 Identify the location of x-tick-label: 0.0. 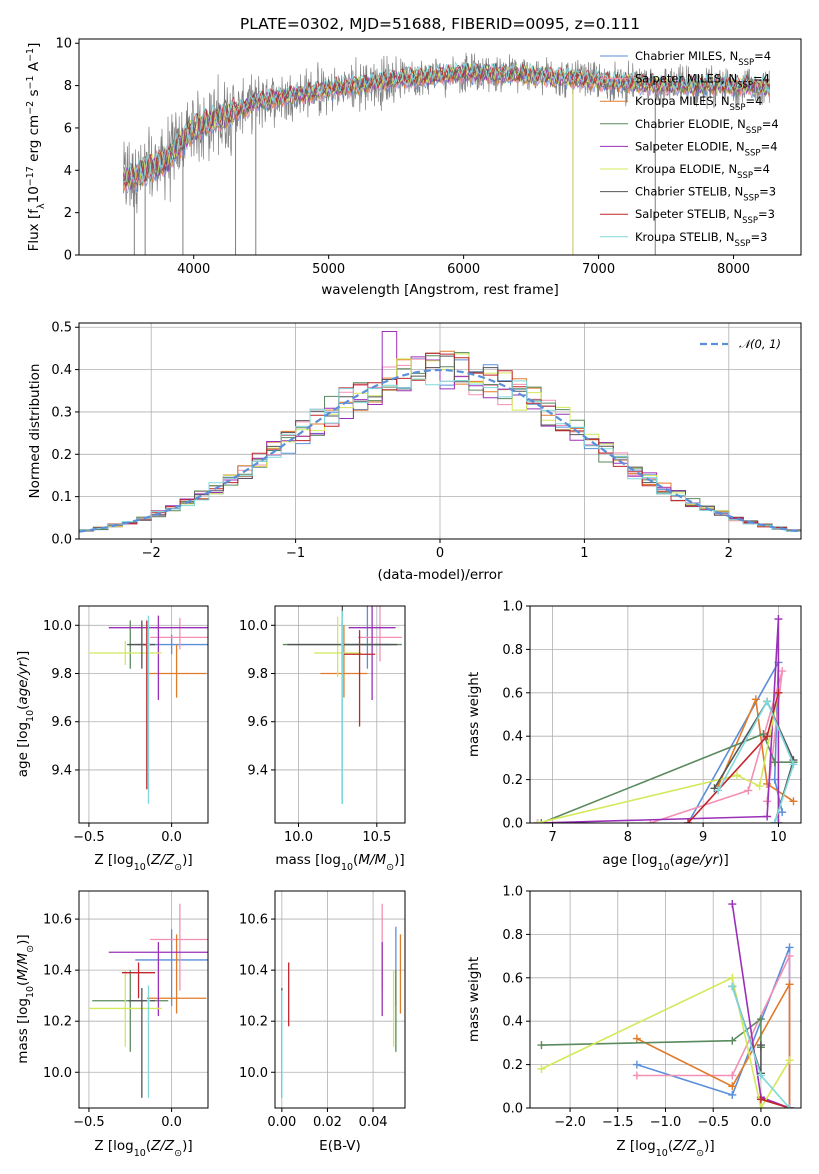
(171, 1122).